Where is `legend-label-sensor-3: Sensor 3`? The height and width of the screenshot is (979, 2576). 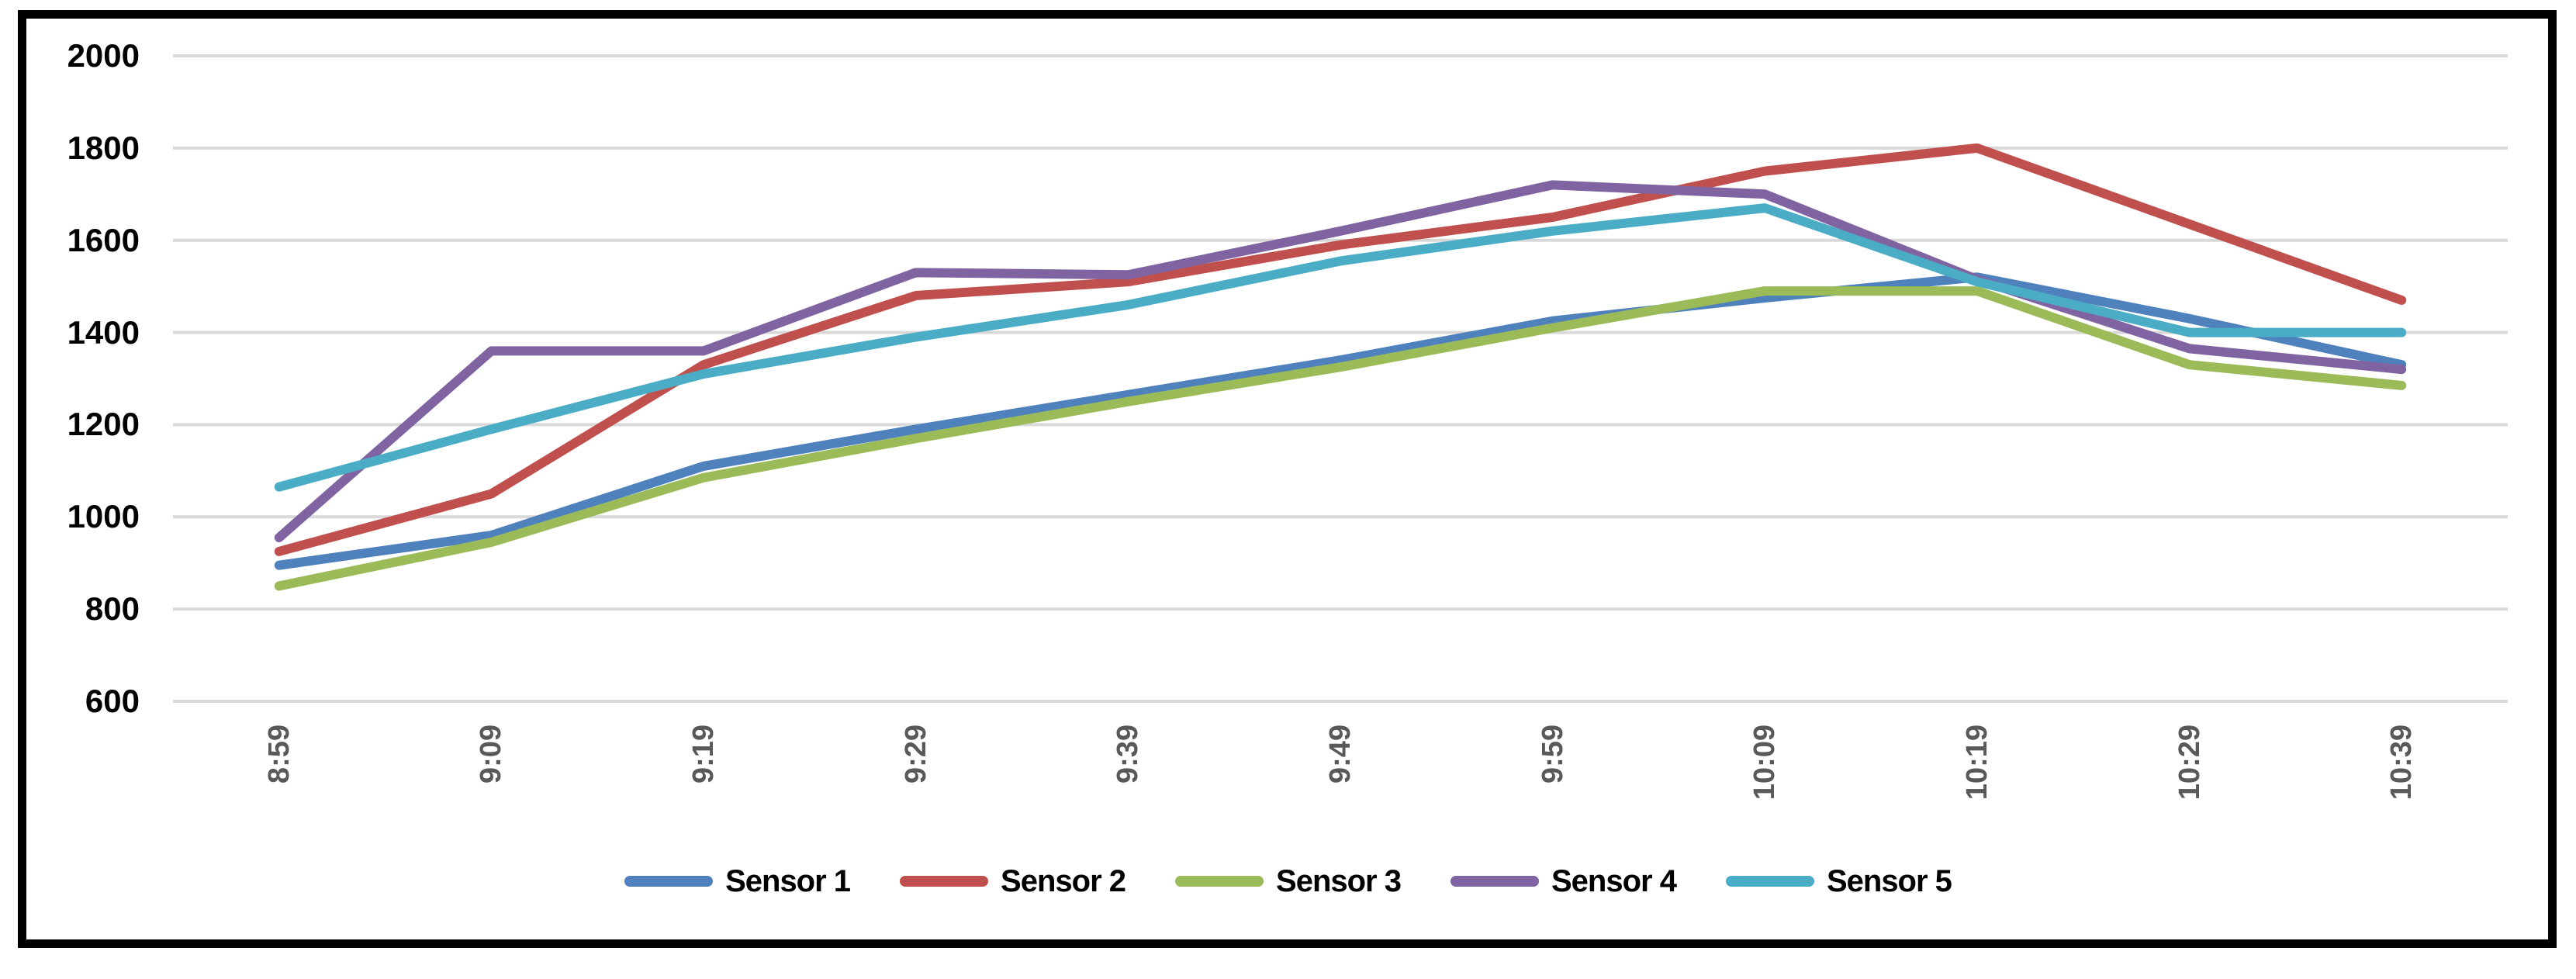 legend-label-sensor-3: Sensor 3 is located at coordinates (1339, 881).